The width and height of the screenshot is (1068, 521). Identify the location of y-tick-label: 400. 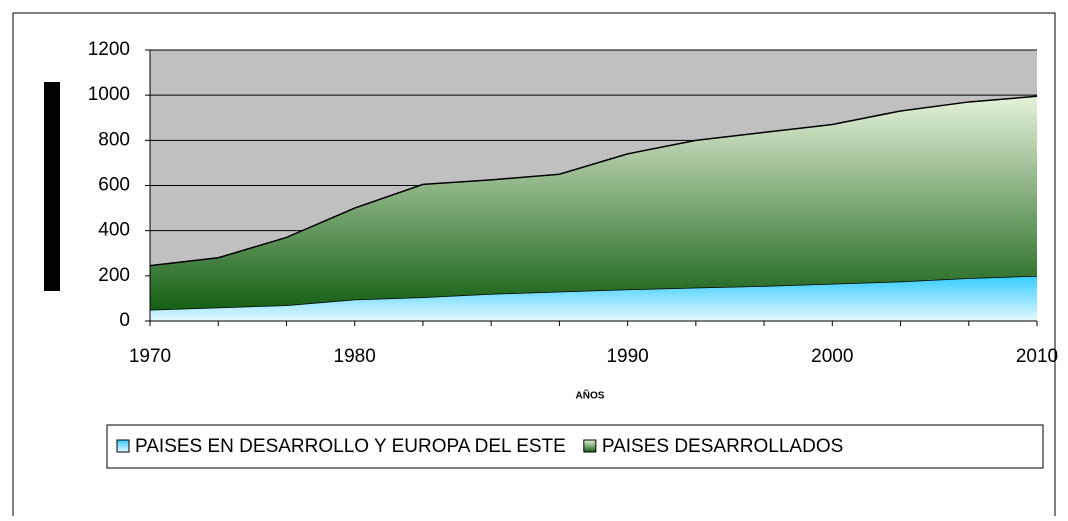
(114, 230).